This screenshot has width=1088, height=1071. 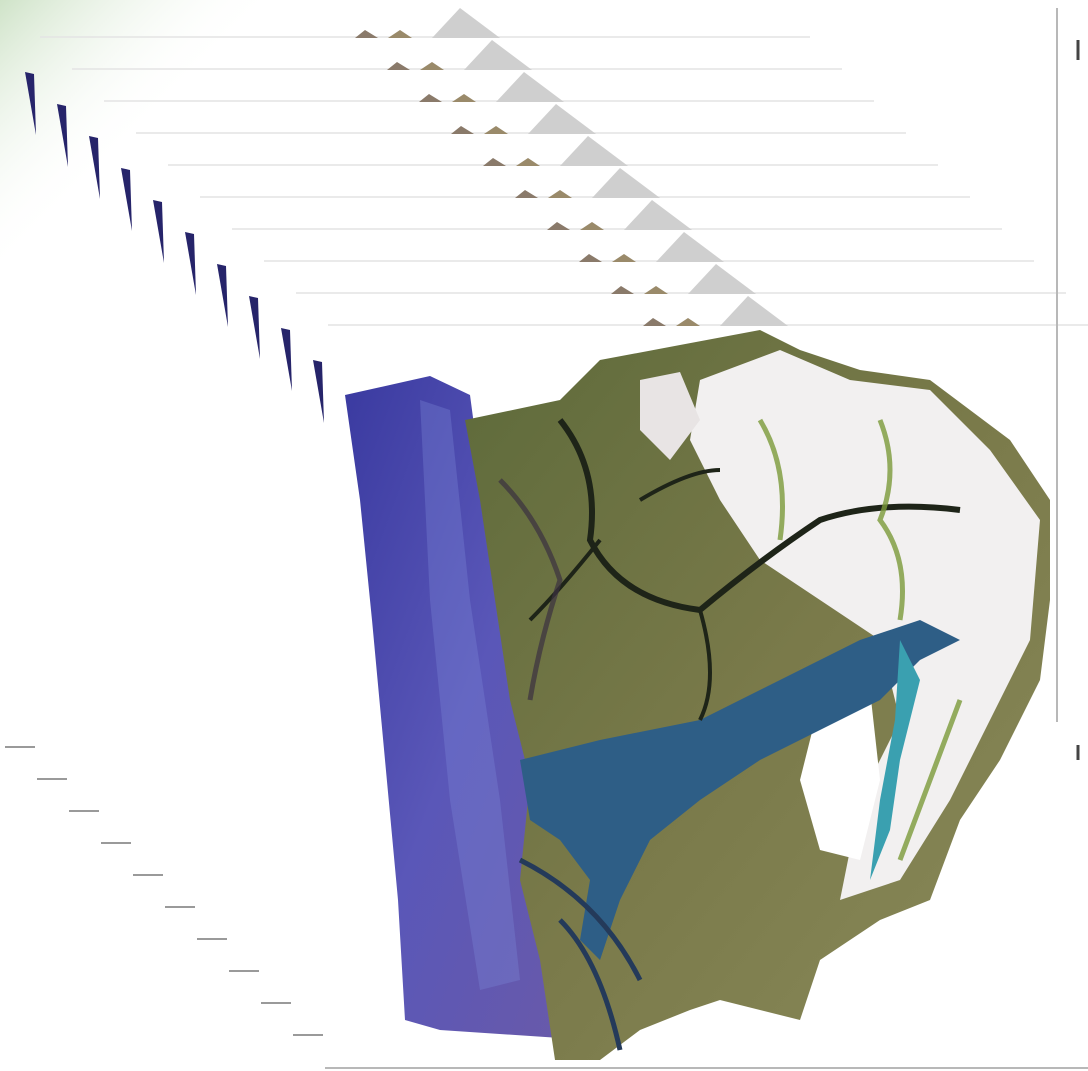 I want to click on valley, so click(x=860, y=639).